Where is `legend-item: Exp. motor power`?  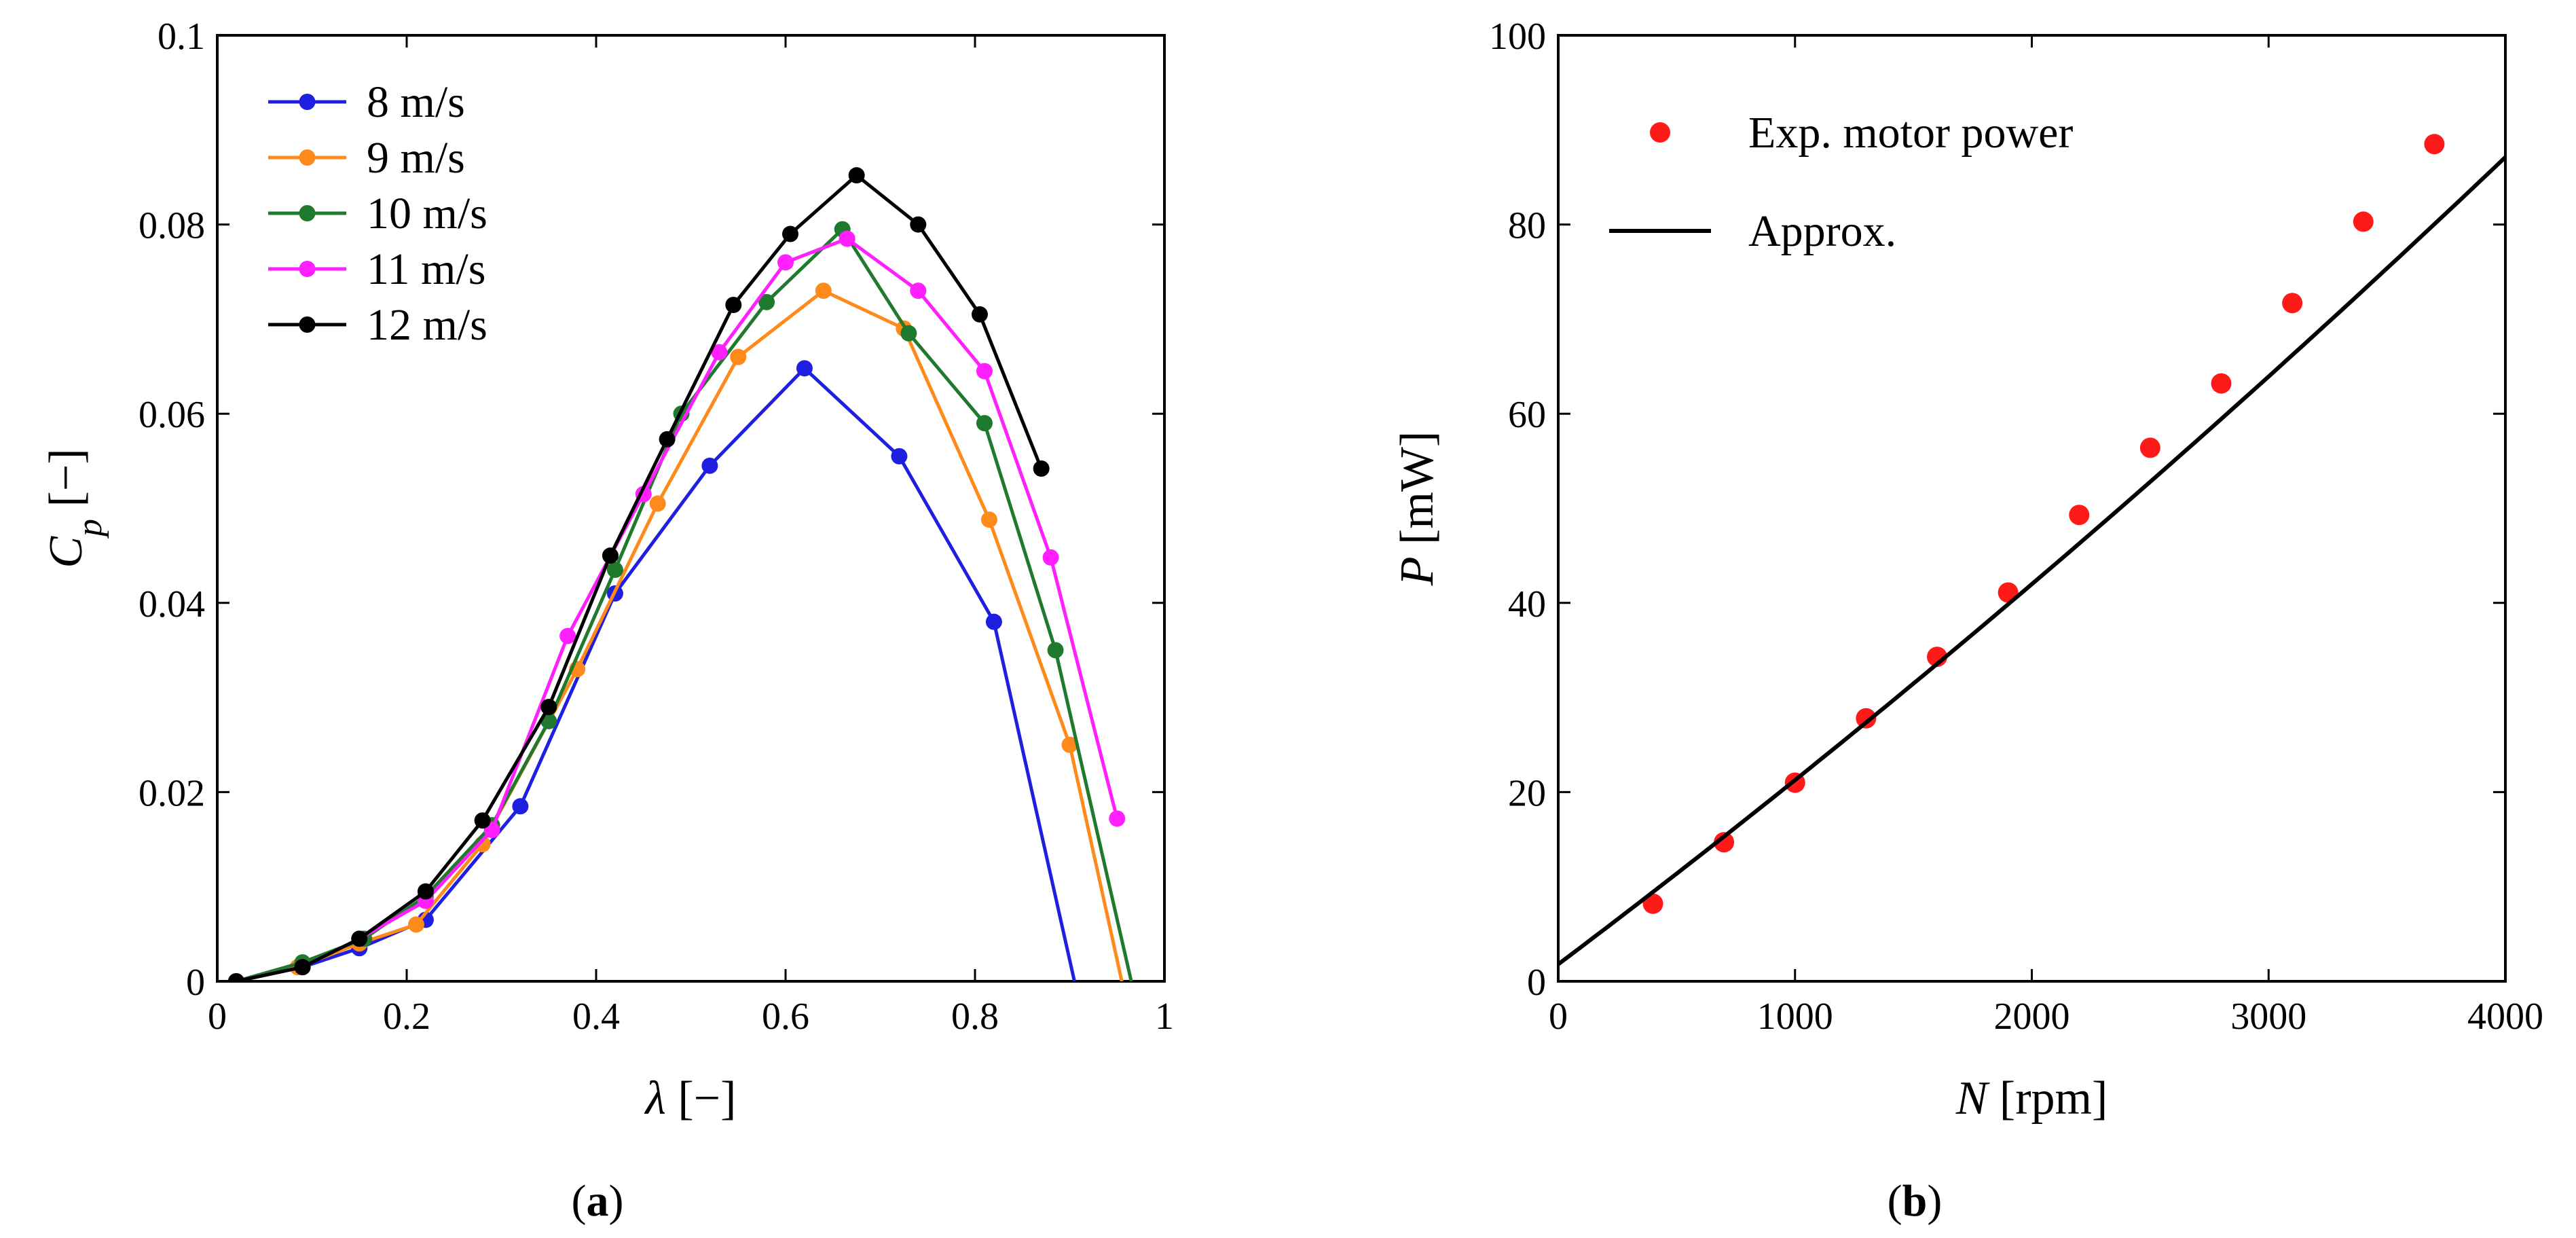 legend-item: Exp. motor power is located at coordinates (1861, 133).